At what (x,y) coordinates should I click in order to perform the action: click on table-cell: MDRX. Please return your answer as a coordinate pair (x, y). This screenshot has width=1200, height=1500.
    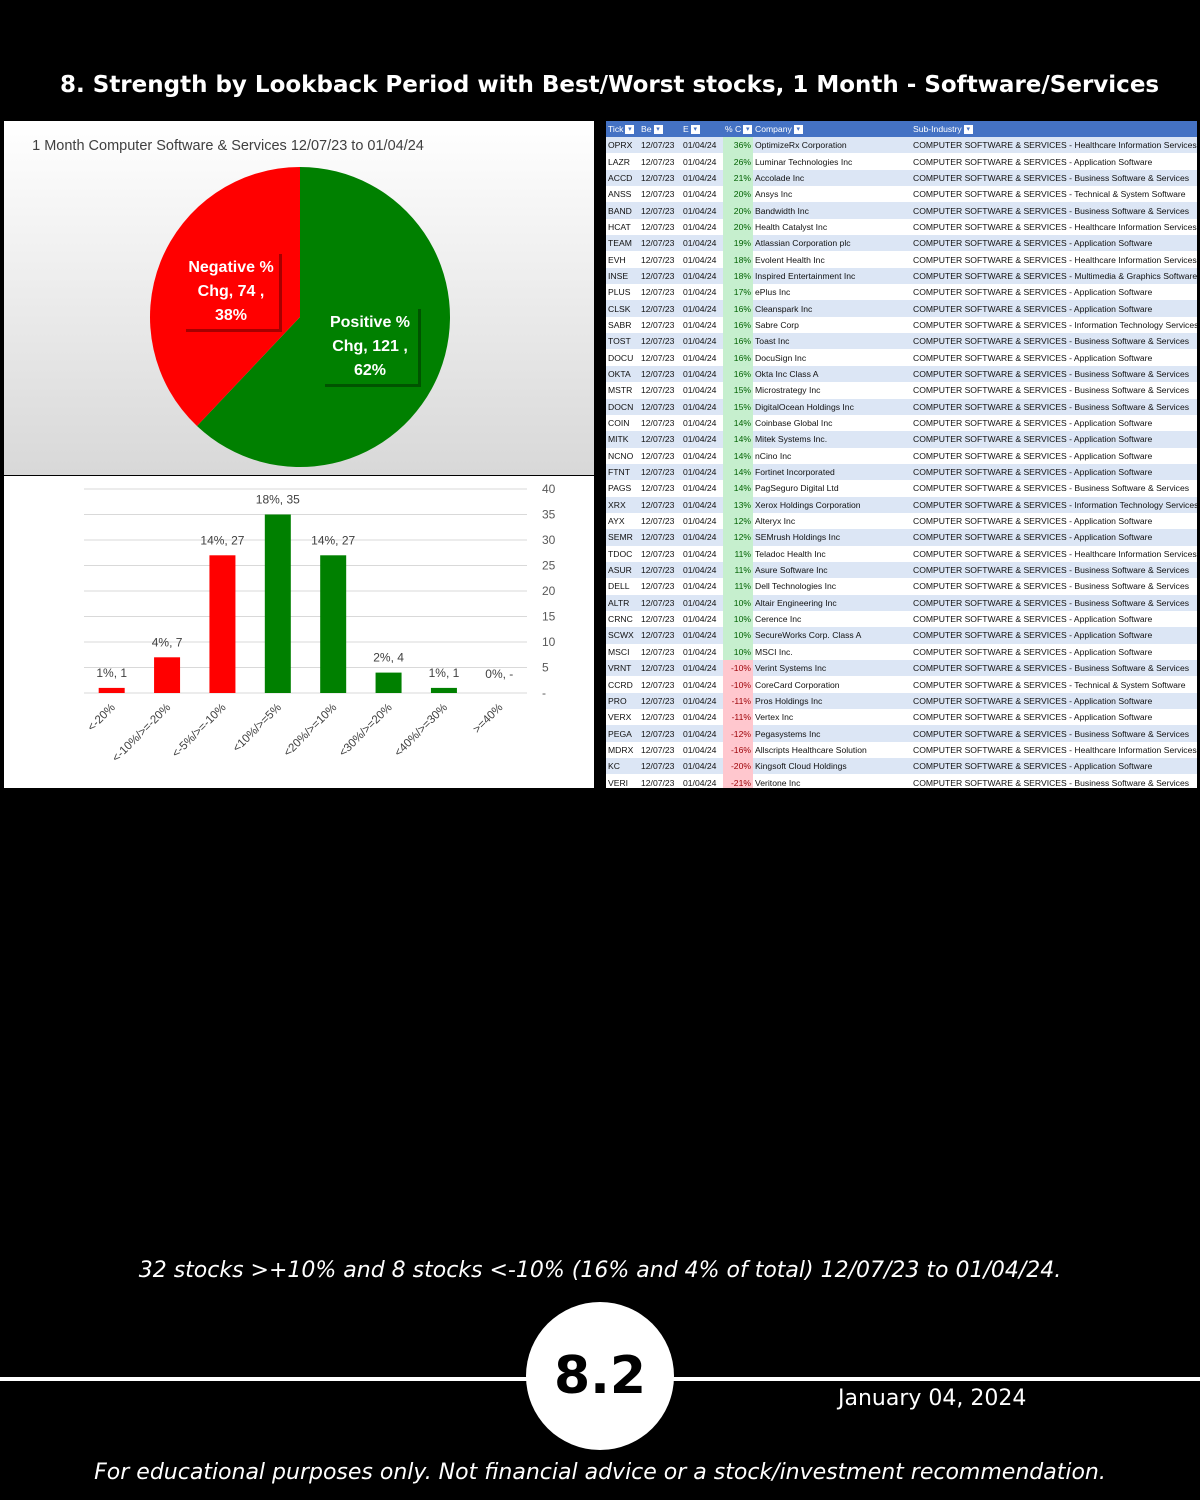
    Looking at the image, I should click on (622, 750).